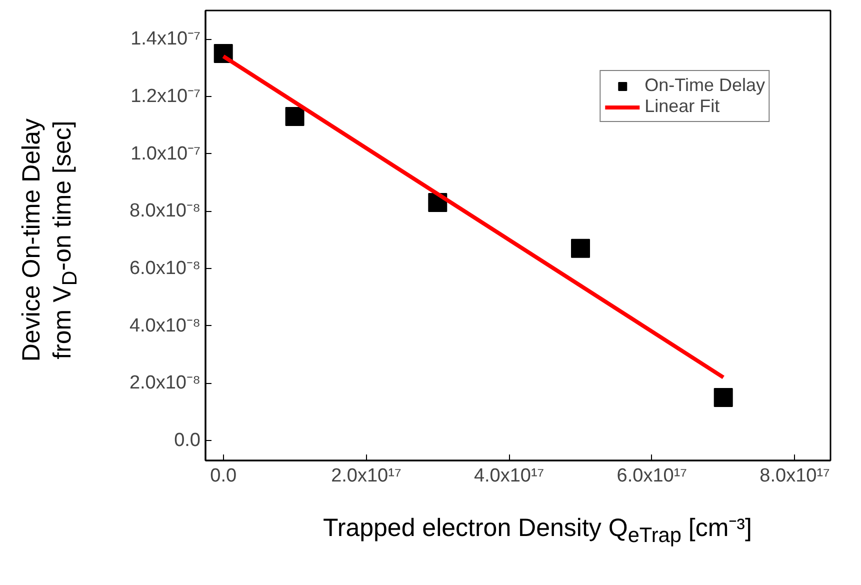 The height and width of the screenshot is (585, 861). What do you see at coordinates (164, 211) in the screenshot?
I see `y-tick-label: 8.0x10⁻⁸` at bounding box center [164, 211].